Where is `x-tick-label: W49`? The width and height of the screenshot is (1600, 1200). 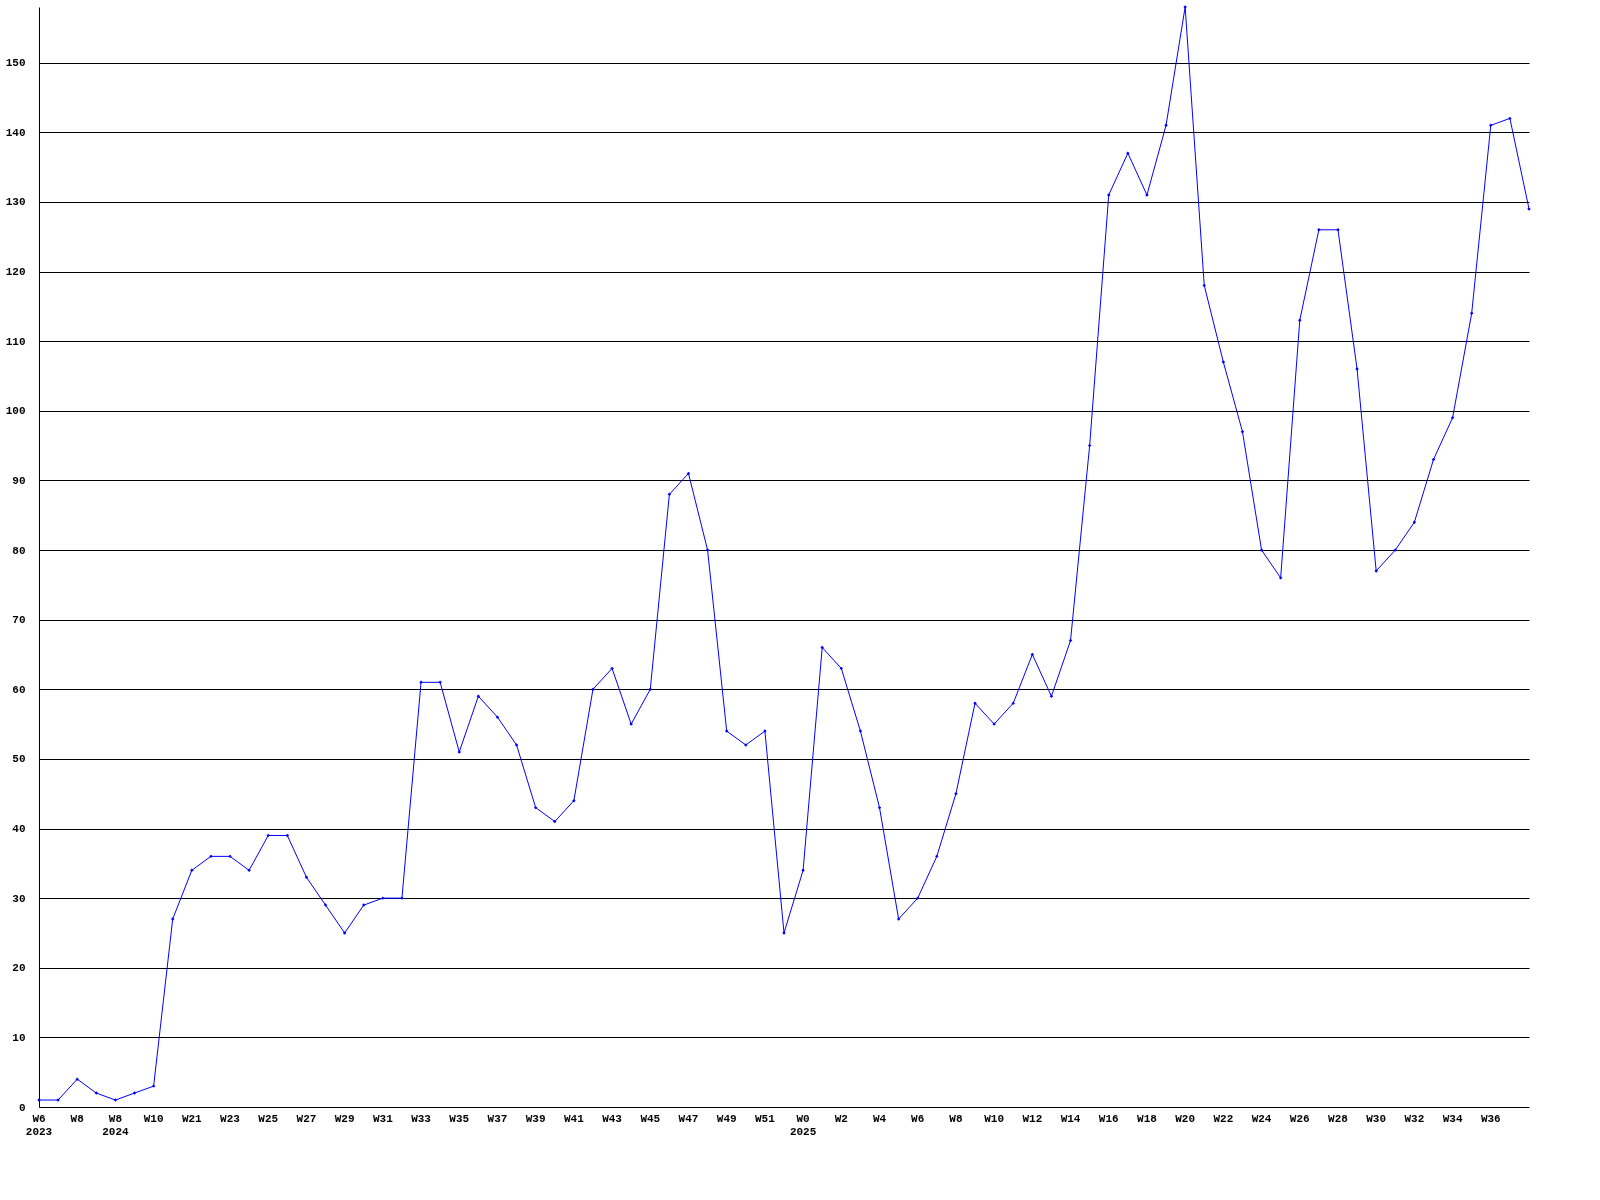
x-tick-label: W49 is located at coordinates (726, 1119).